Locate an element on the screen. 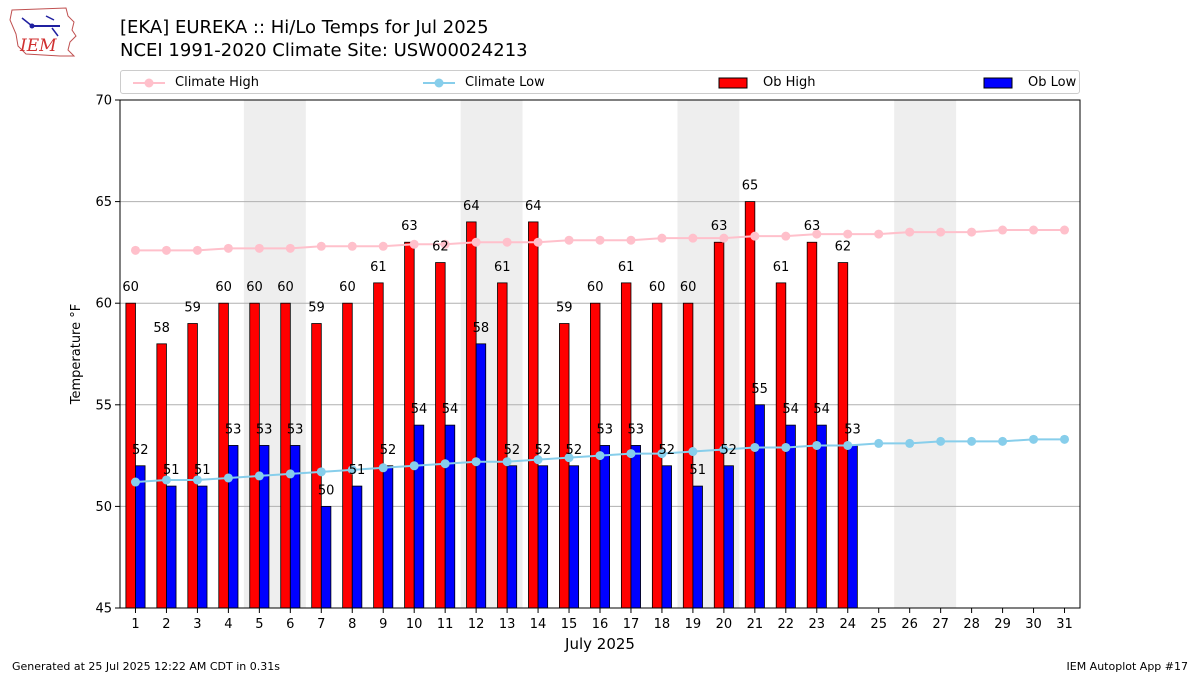  ytick-label-45: 45 is located at coordinates (103, 609).